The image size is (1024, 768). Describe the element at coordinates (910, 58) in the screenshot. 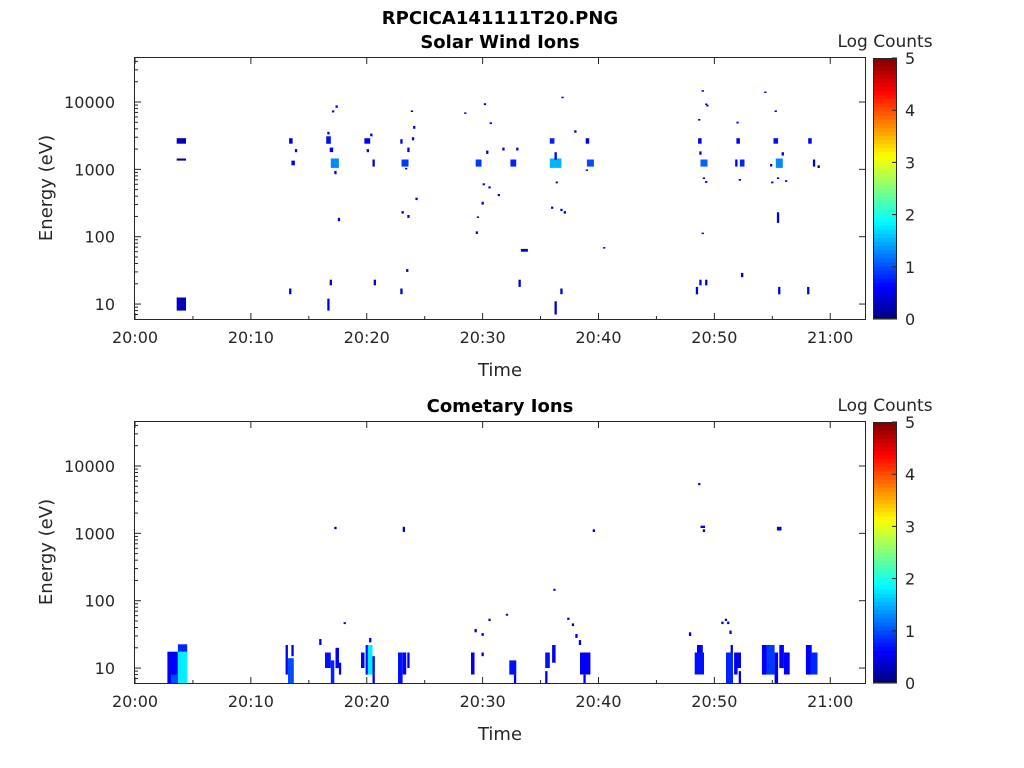

I see `colorbar-tick-label: 5` at that location.